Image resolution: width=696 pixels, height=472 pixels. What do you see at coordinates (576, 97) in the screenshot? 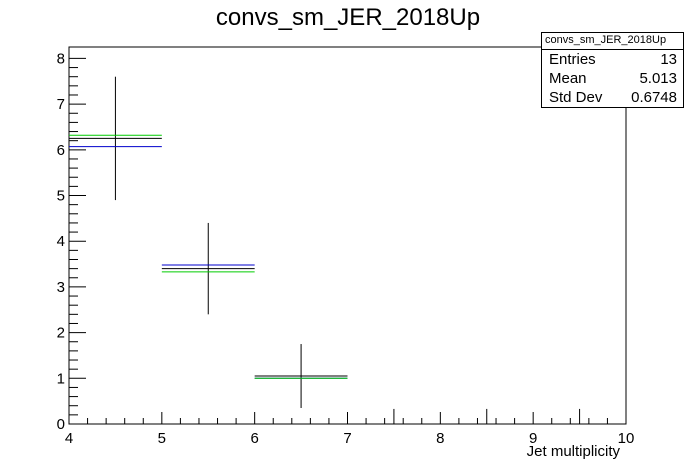
I see `stats-stddev-label: Std Dev` at bounding box center [576, 97].